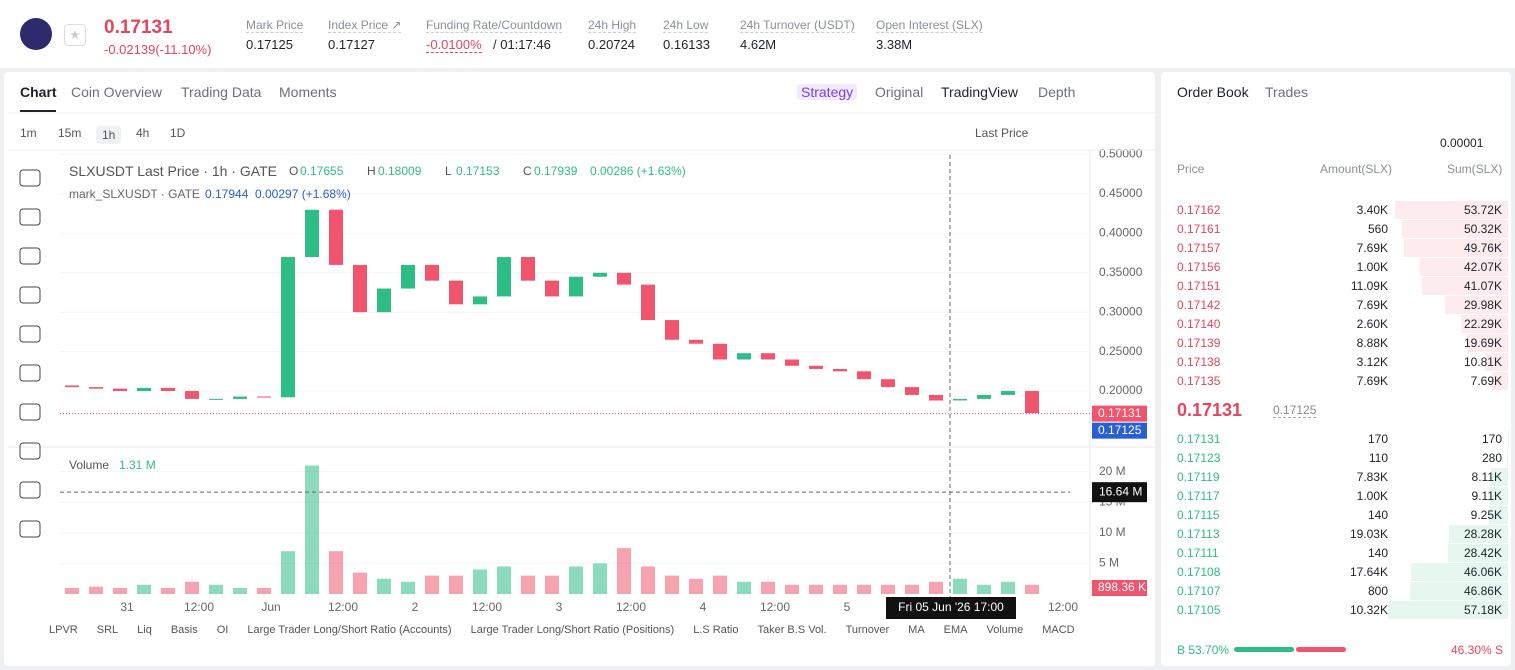 This screenshot has width=1515, height=670. What do you see at coordinates (178, 133) in the screenshot?
I see `interval: 1D` at bounding box center [178, 133].